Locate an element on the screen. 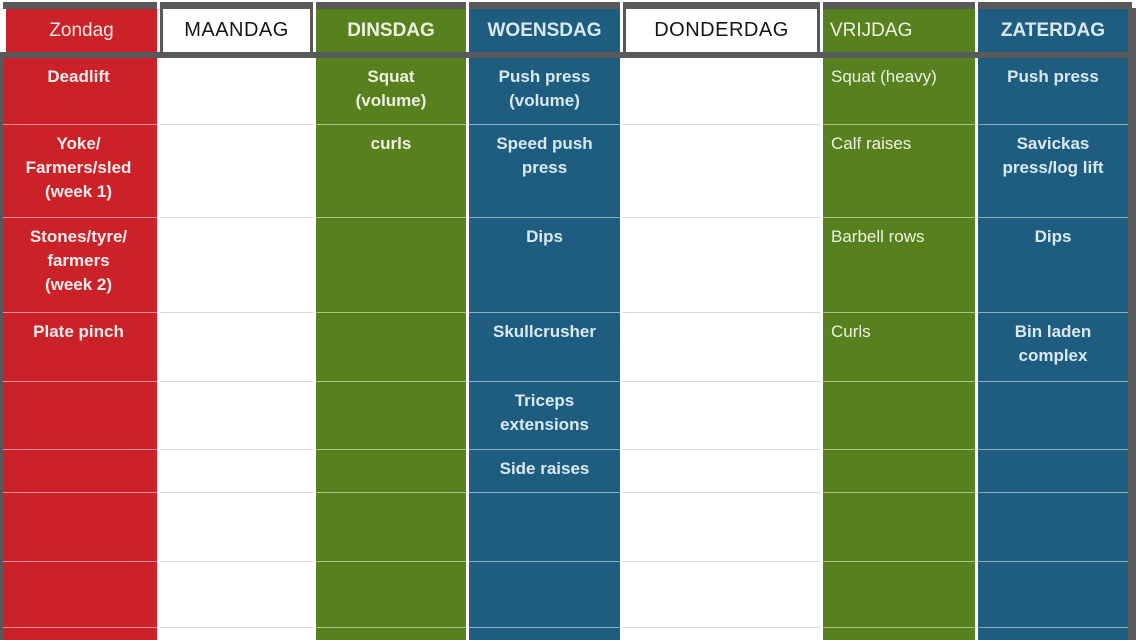 The width and height of the screenshot is (1136, 640). table-right-border is located at coordinates (1132, 324).